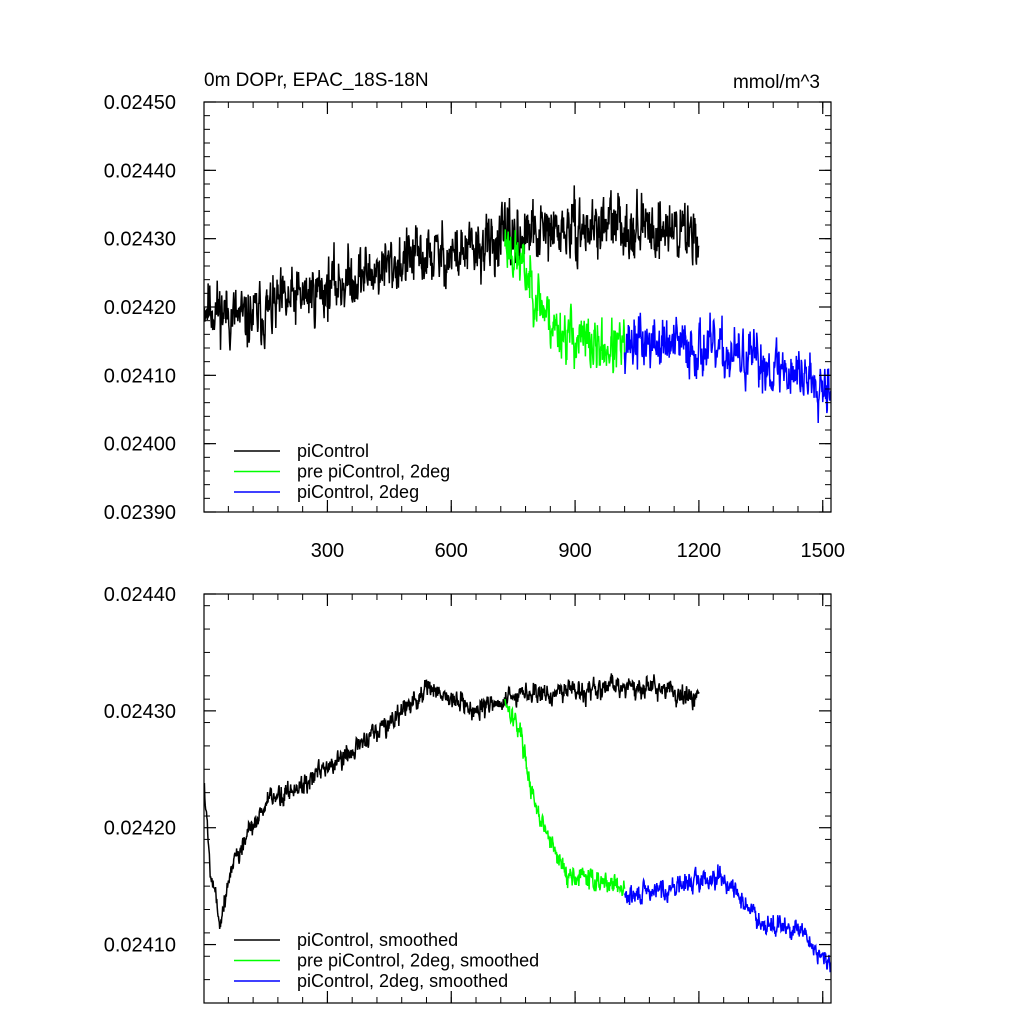 This screenshot has width=1024, height=1024. I want to click on series-line-picontrol-2deg, so click(727, 367).